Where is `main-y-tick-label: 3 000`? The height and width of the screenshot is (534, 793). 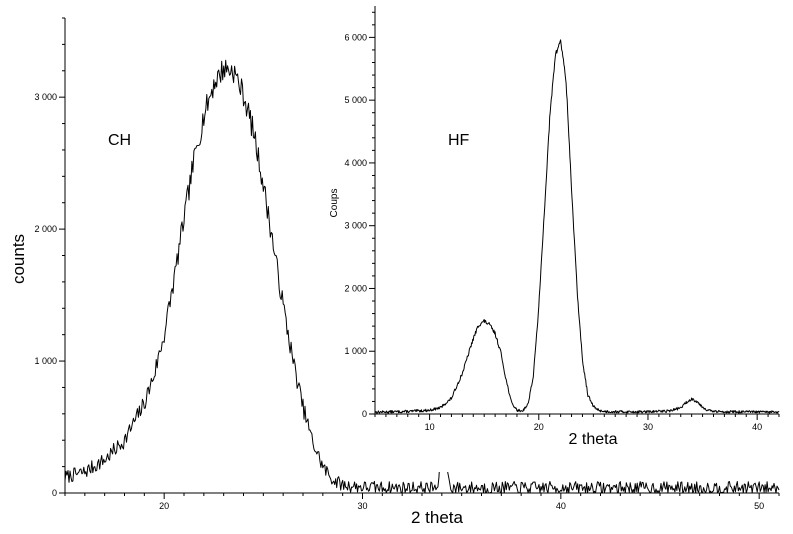
main-y-tick-label: 3 000 is located at coordinates (45, 97).